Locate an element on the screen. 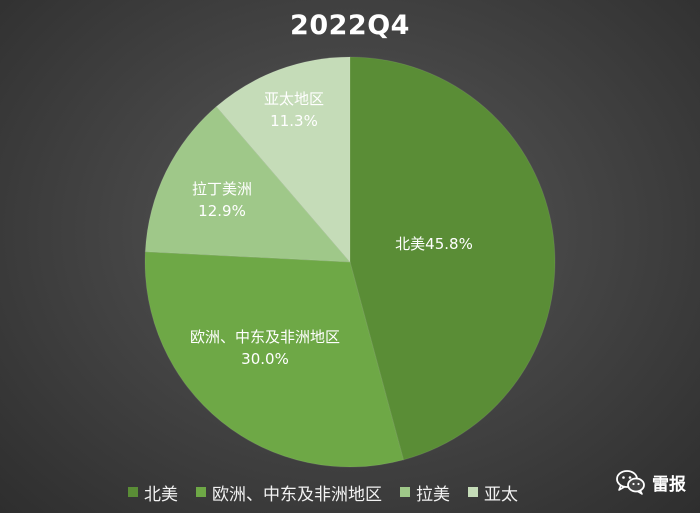 The height and width of the screenshot is (513, 700). slice-label-emea: 30.0% is located at coordinates (265, 359).